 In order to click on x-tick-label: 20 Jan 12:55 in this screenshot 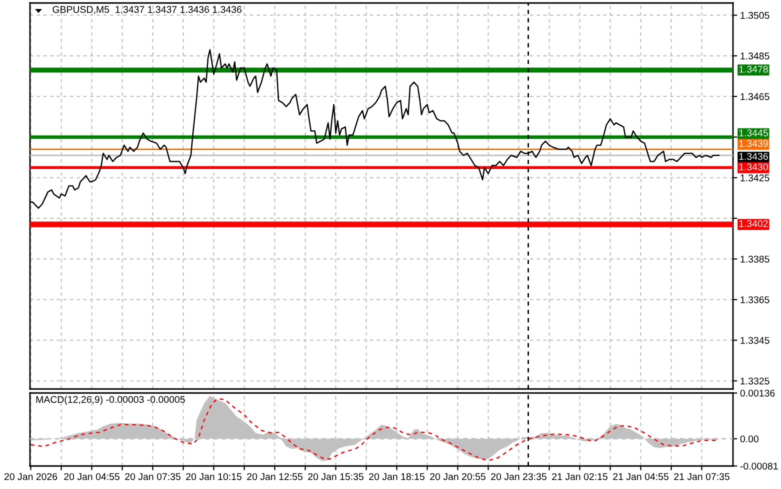, I will do `click(274, 476)`.